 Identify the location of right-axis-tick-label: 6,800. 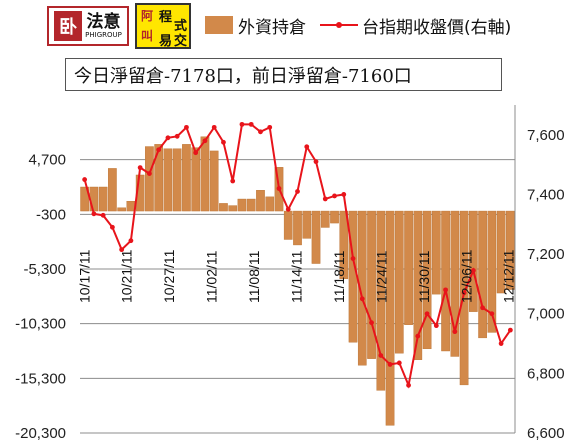
(546, 373).